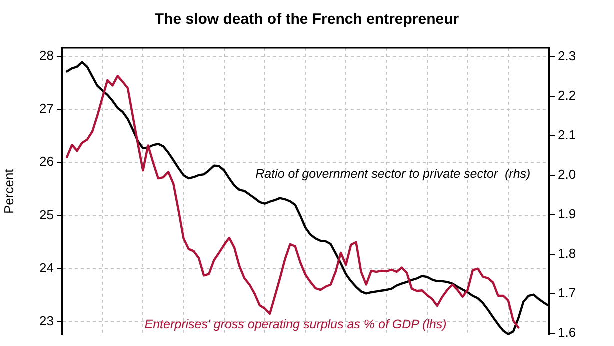 The image size is (614, 346). Describe the element at coordinates (47, 56) in the screenshot. I see `y-tick-label: 28` at that location.